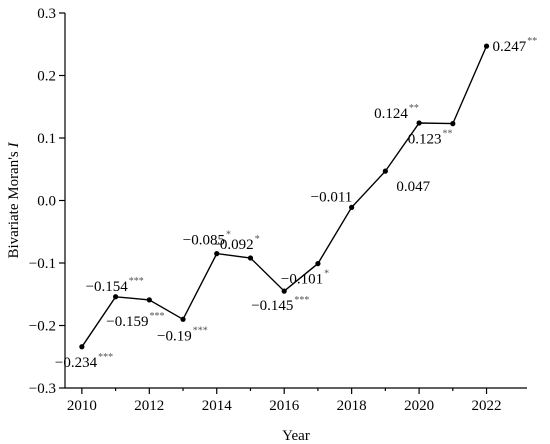 The height and width of the screenshot is (444, 550). What do you see at coordinates (182, 334) in the screenshot?
I see `data-label: −0.19***` at bounding box center [182, 334].